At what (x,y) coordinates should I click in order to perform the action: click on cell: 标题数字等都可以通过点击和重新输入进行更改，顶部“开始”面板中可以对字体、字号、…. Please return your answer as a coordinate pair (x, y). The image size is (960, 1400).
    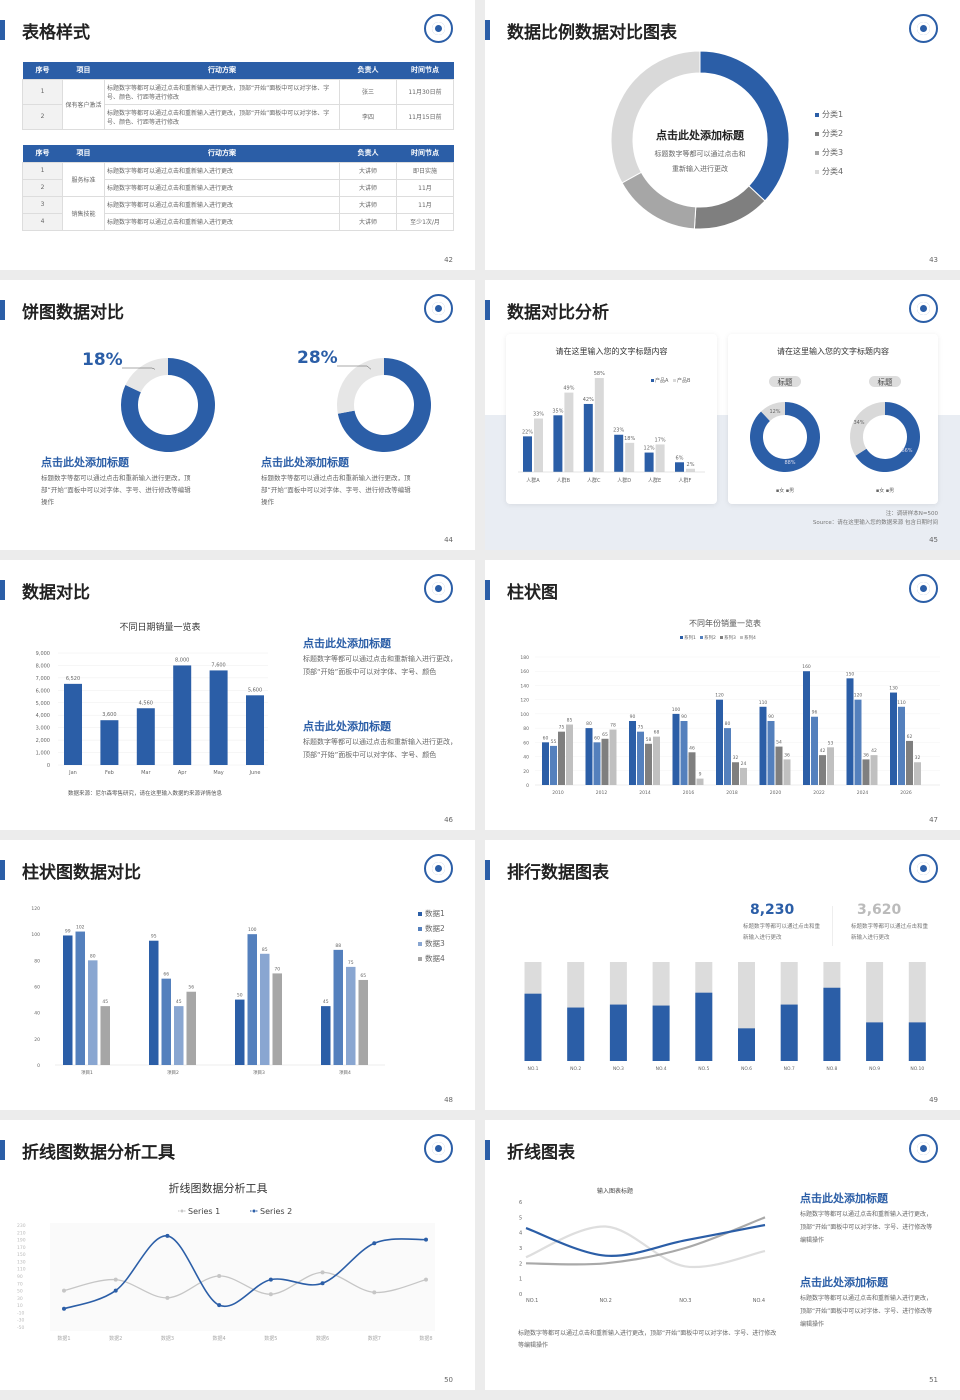
    Looking at the image, I should click on (222, 116).